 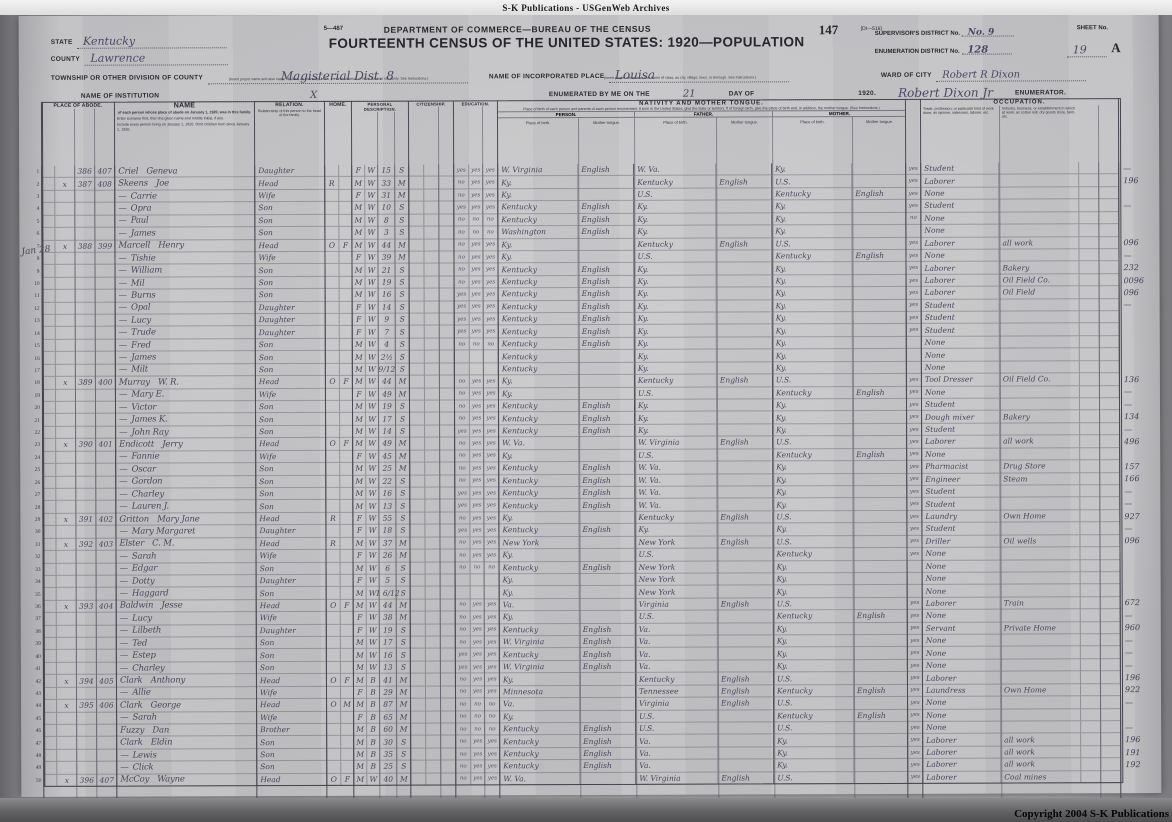 I want to click on cell-father-birthplace: Kentucky, so click(x=675, y=381).